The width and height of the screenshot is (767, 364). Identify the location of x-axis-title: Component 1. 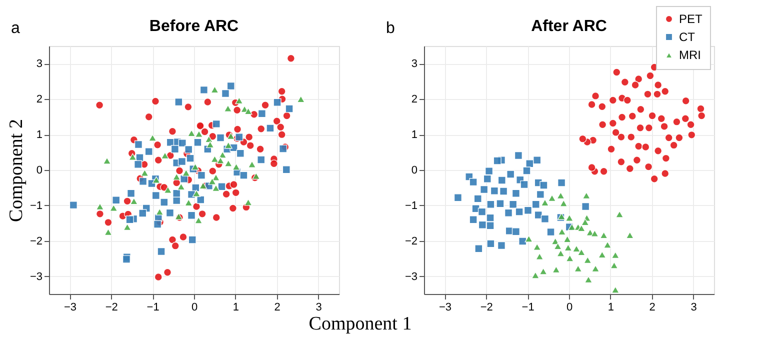
(360, 324).